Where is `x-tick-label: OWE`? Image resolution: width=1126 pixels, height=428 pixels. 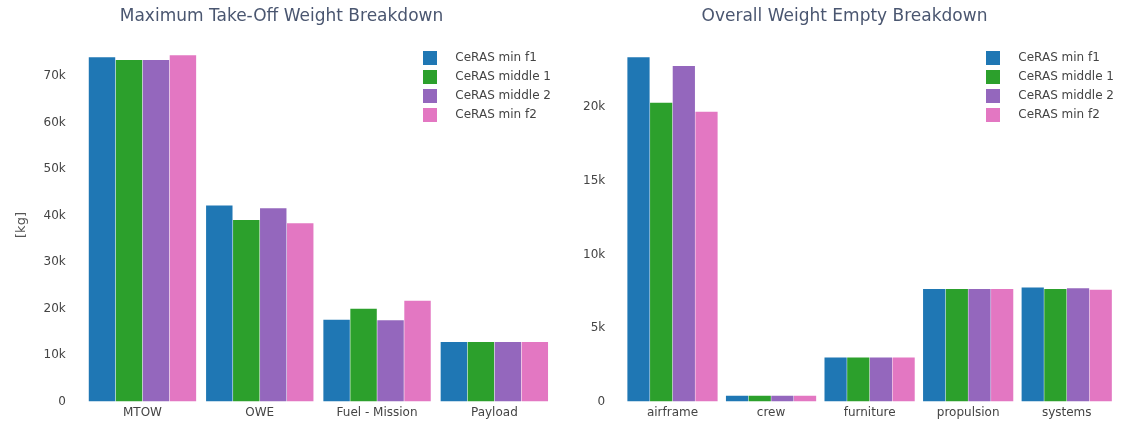 x-tick-label: OWE is located at coordinates (260, 411).